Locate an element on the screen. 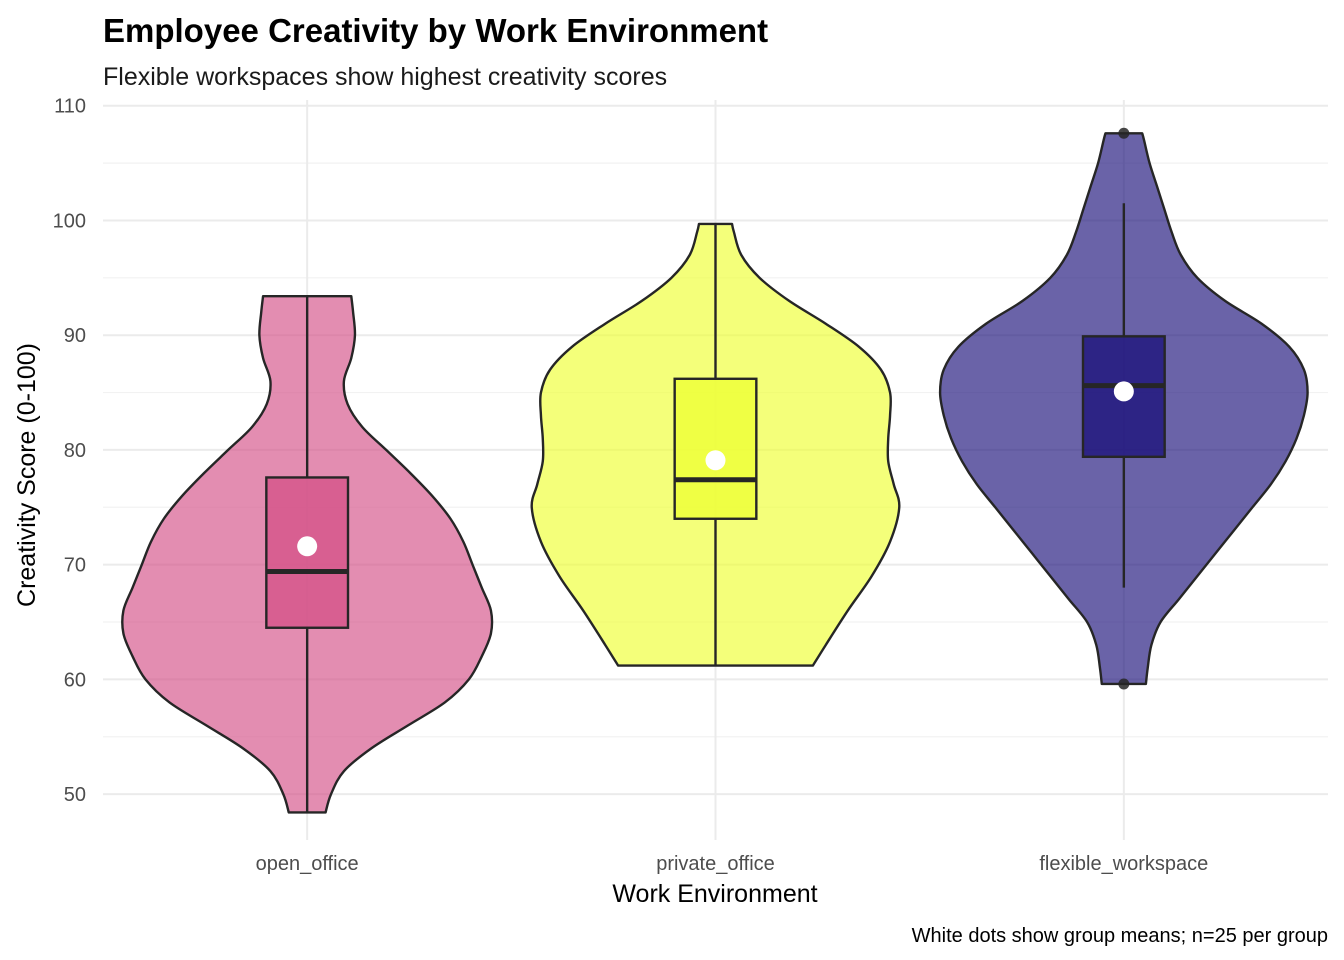  y-tick-label: 100 is located at coordinates (69, 221).